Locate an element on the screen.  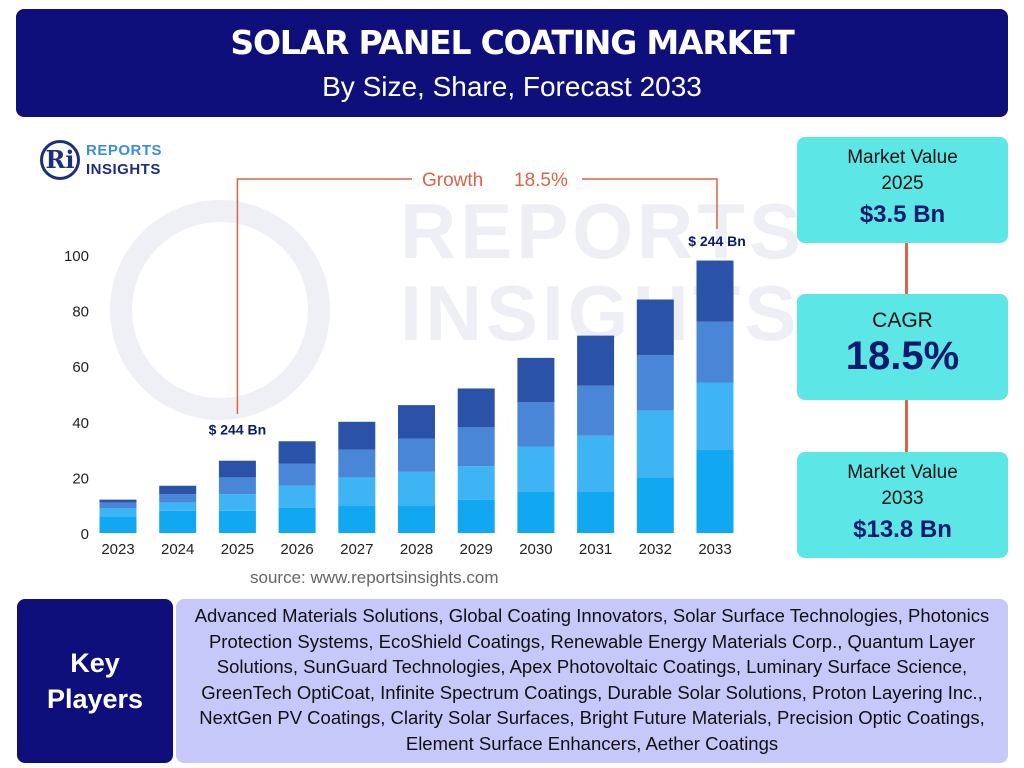
x-tick-label: 2026 is located at coordinates (296, 549).